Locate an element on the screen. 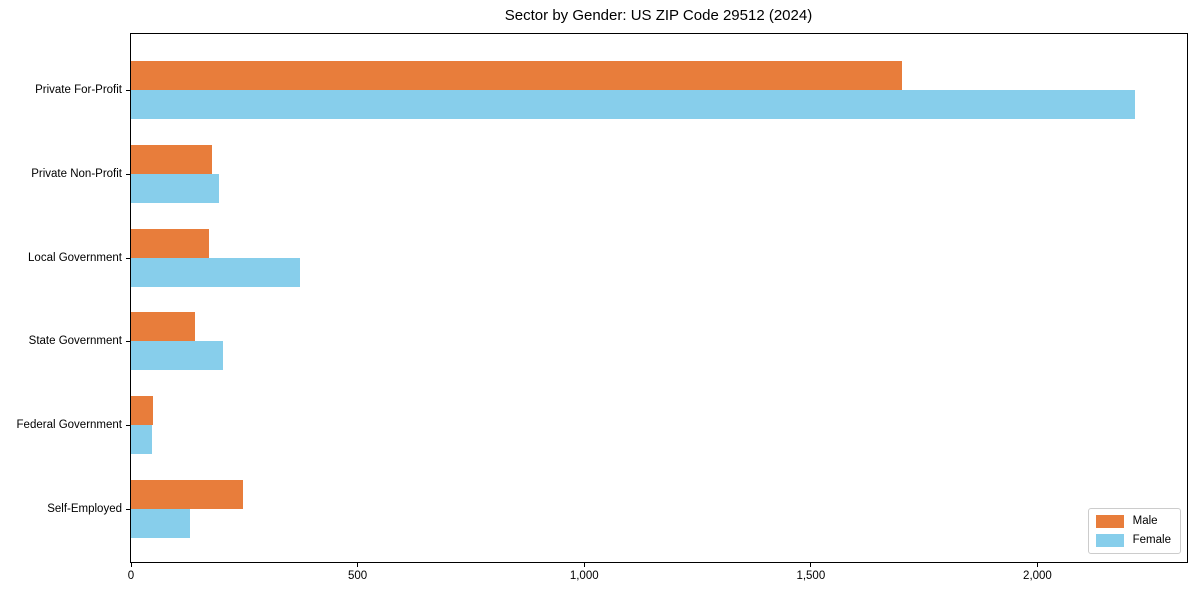 Image resolution: width=1200 pixels, height=600 pixels. y-tick-label: Local Government is located at coordinates (75, 257).